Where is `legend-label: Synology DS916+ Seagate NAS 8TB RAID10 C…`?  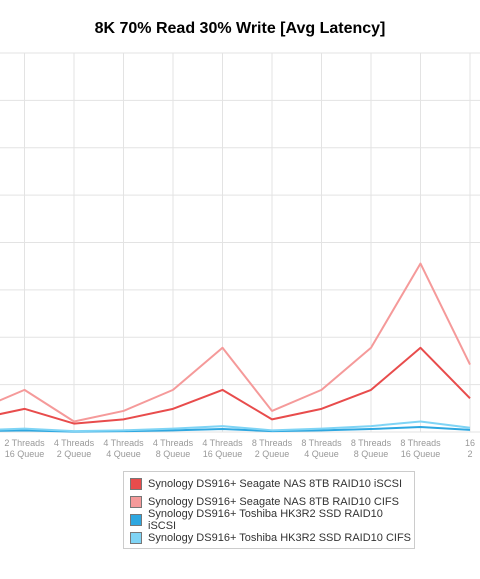
legend-label: Synology DS916+ Seagate NAS 8TB RAID10 C… is located at coordinates (273, 502).